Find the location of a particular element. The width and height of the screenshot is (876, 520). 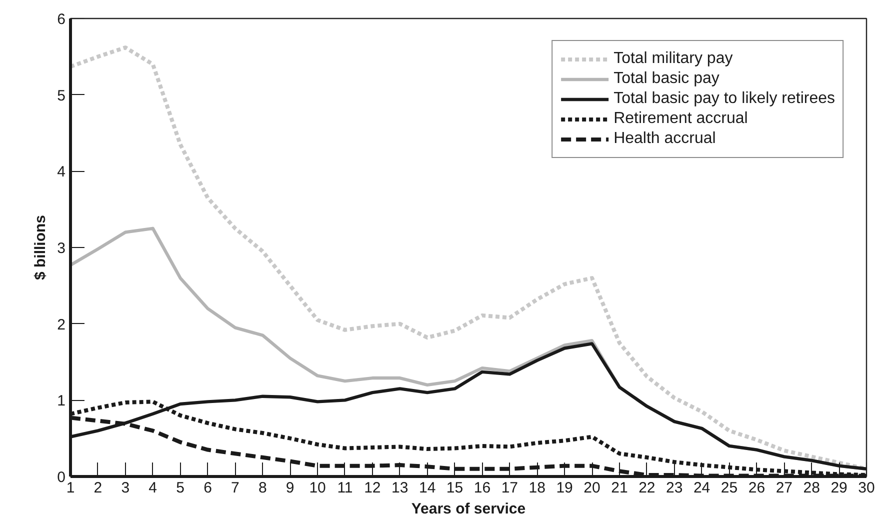

x-tick-label: 19 is located at coordinates (564, 488).